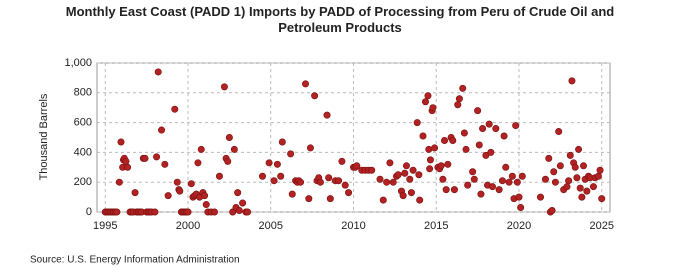 This screenshot has width=675, height=275. What do you see at coordinates (519, 226) in the screenshot?
I see `x-tick-label: 2020` at bounding box center [519, 226].